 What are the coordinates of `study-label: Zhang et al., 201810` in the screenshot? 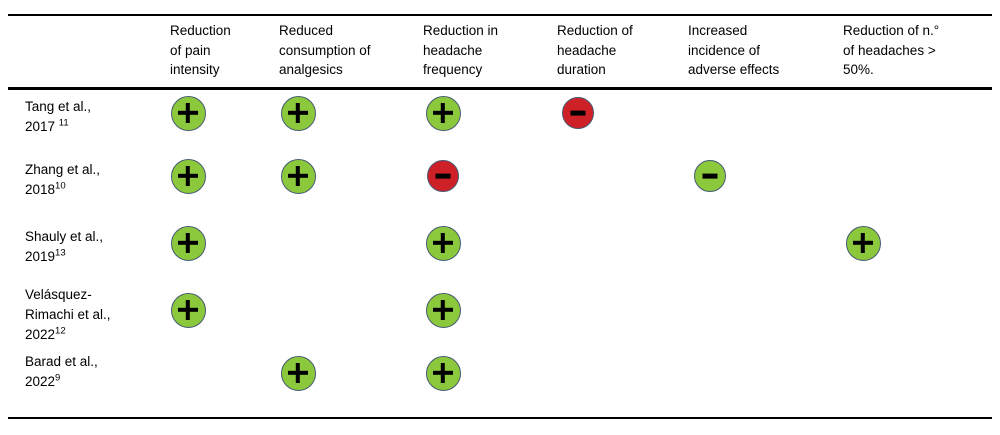 It's located at (63, 179).